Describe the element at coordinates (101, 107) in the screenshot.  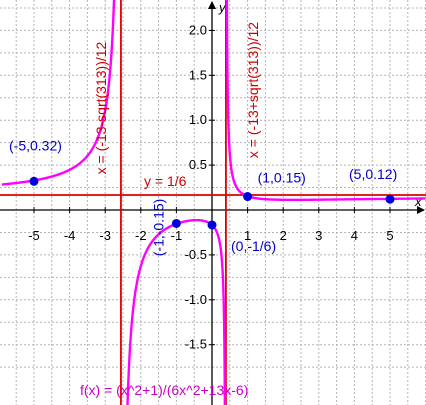
I see `vertical-asymptote-label: x = (-13-sqrt(313))/12` at that location.